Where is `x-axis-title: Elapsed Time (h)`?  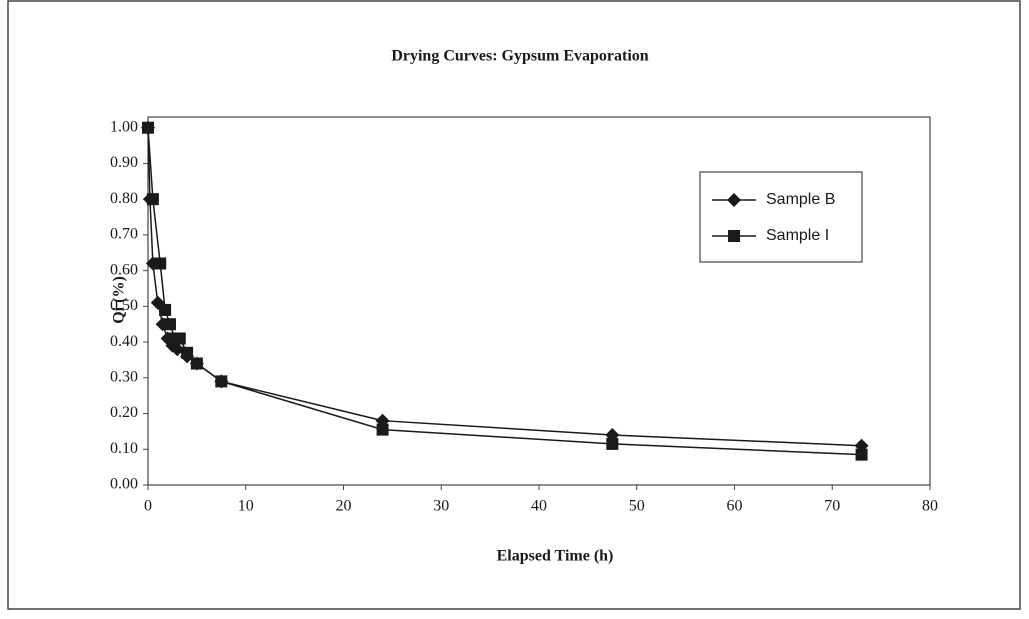
x-axis-title: Elapsed Time (h) is located at coordinates (555, 556).